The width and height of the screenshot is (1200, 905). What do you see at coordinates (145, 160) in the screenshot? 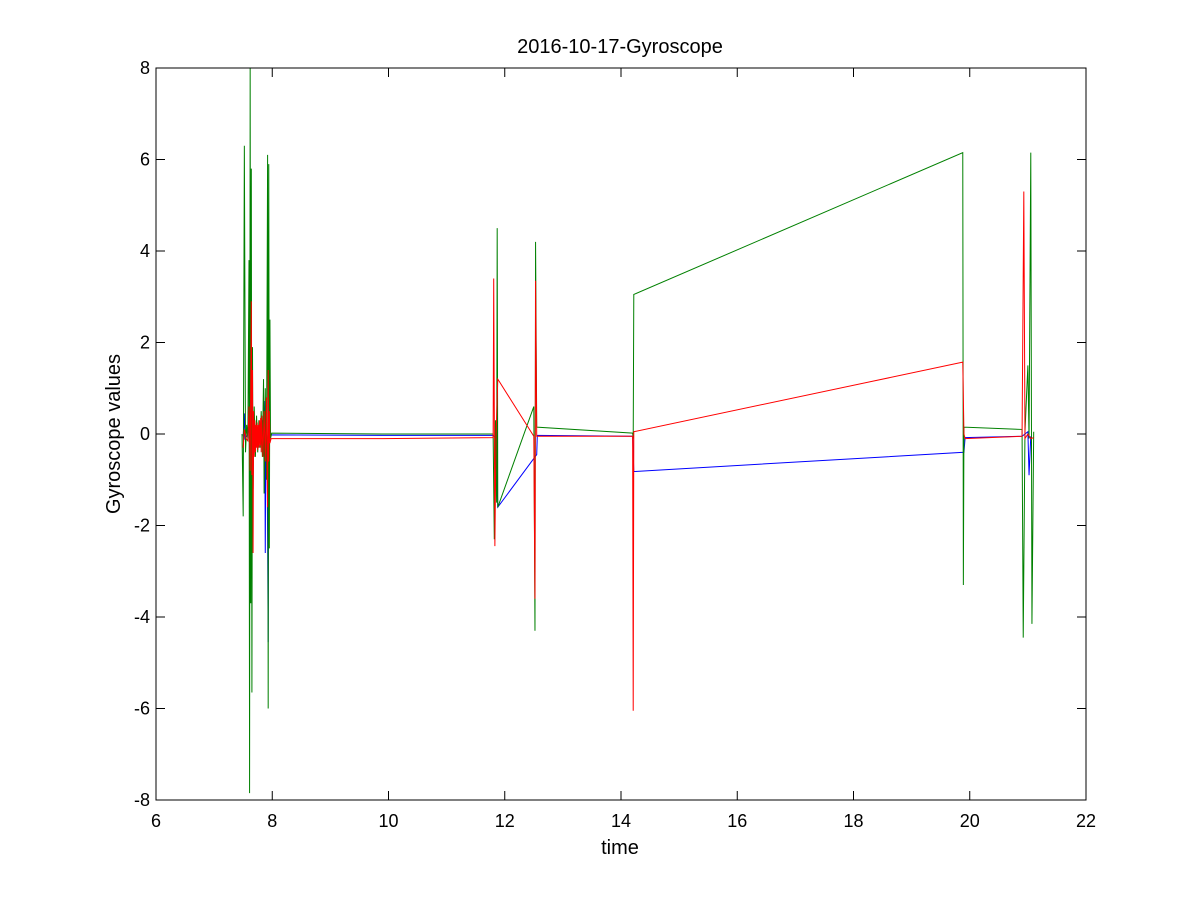
I see `y-tick-label: 6` at bounding box center [145, 160].